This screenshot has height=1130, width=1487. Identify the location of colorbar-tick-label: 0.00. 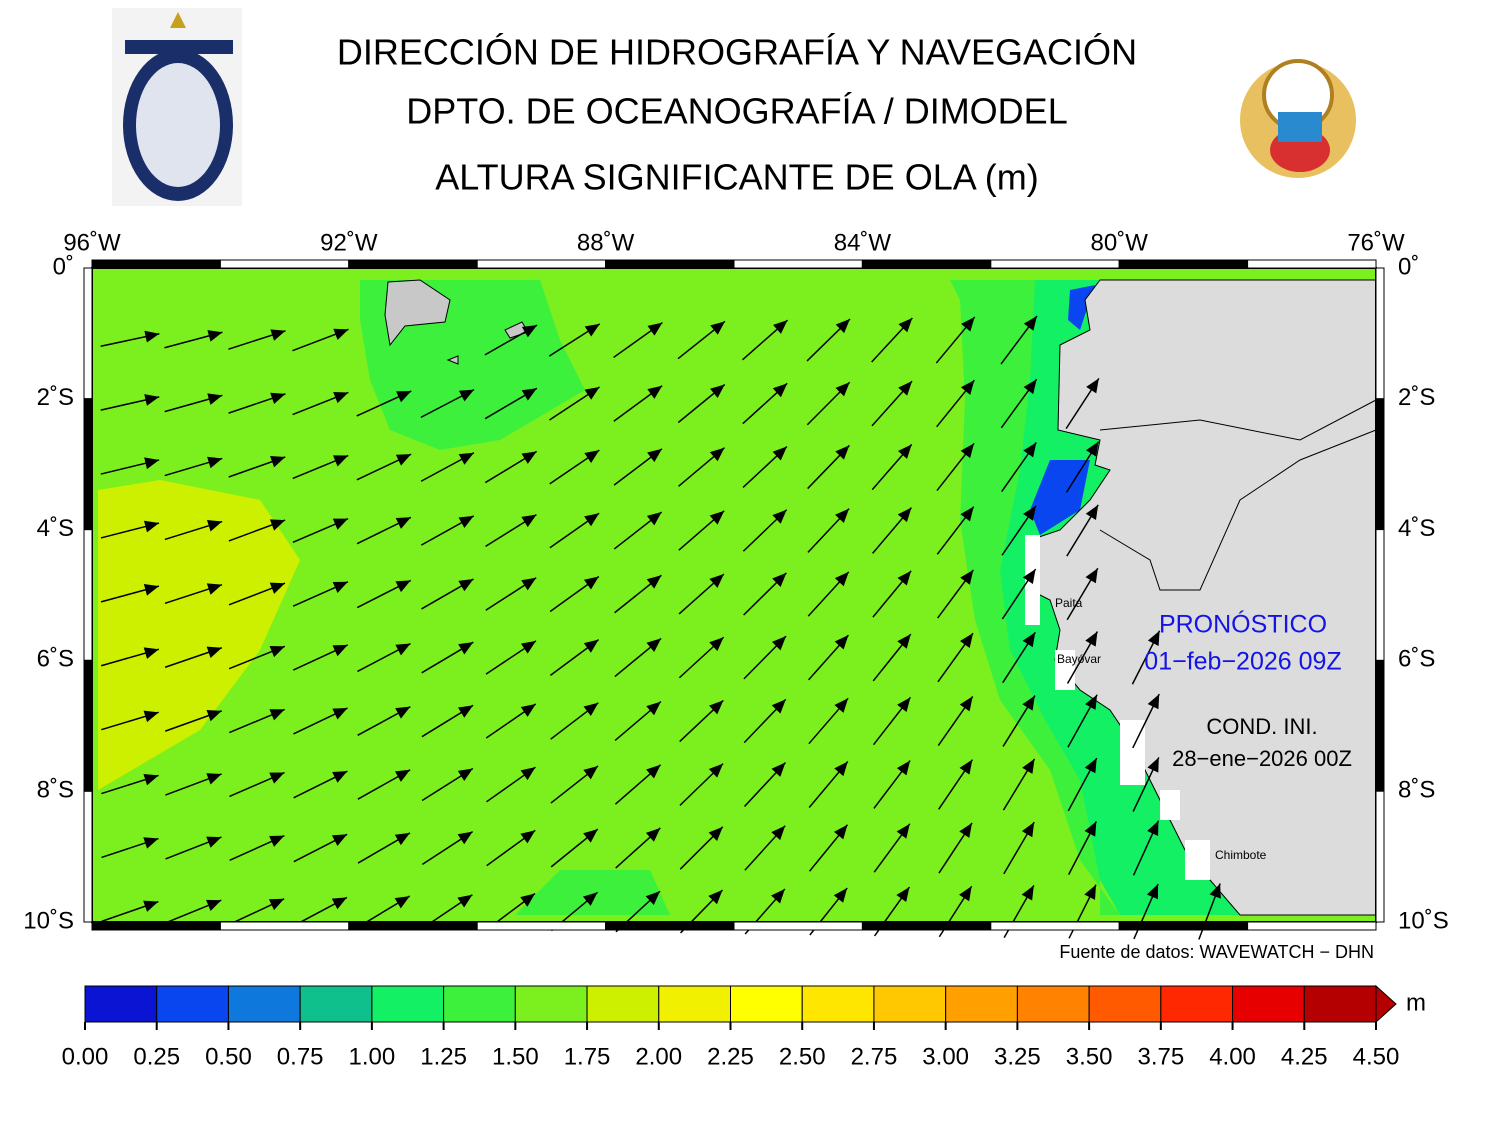
(85, 1056).